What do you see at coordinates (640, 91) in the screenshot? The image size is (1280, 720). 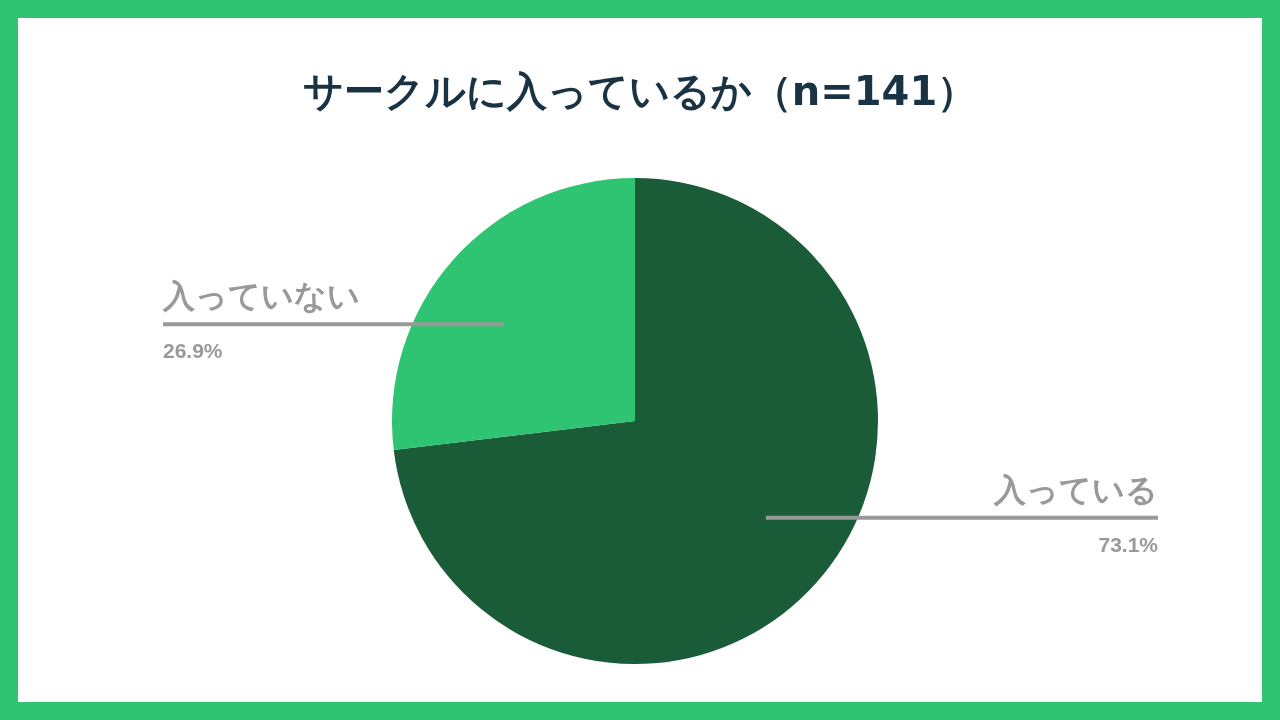 I see `chart-title: サークルに入っているか（n=141）` at bounding box center [640, 91].